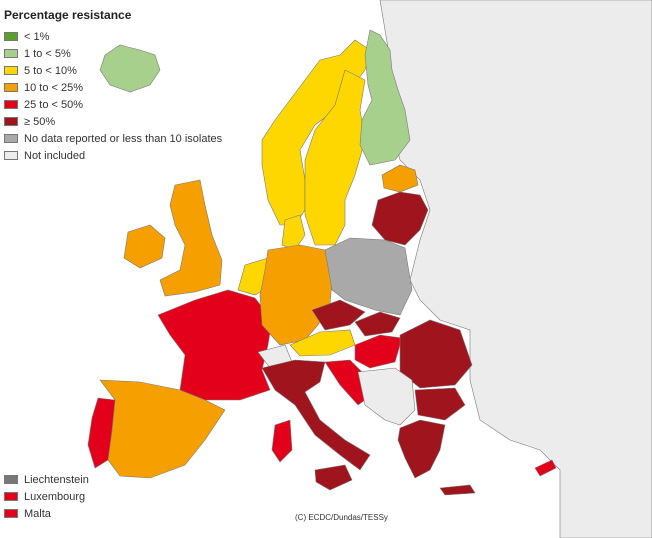  Describe the element at coordinates (37, 36) in the screenshot. I see `legend-label: < 1%` at that location.